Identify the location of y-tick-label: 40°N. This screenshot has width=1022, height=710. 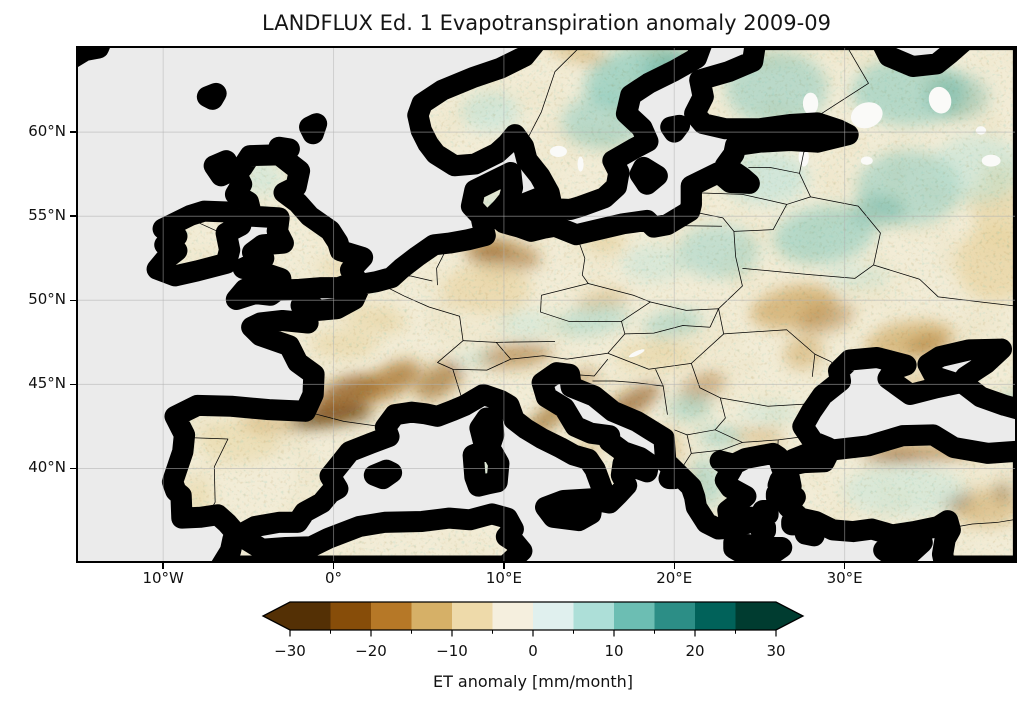
(47, 467).